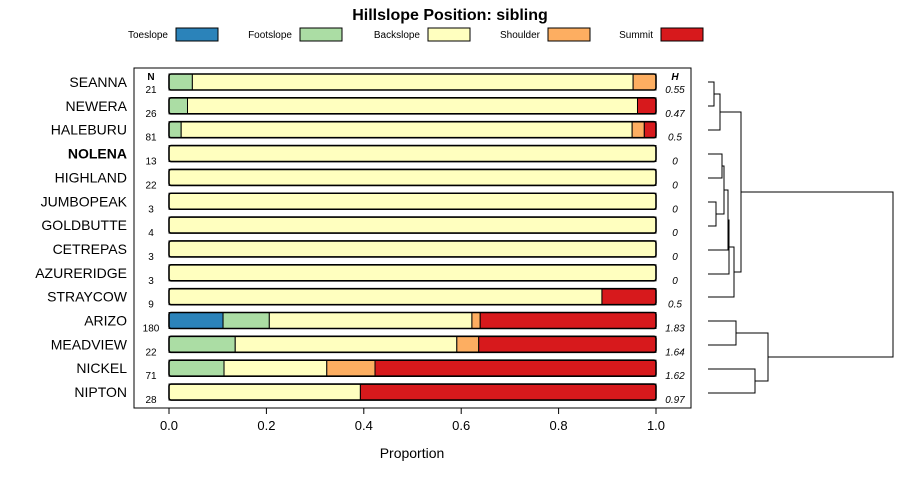 The image size is (900, 485). I want to click on row-h-meadview: 1.64, so click(675, 352).